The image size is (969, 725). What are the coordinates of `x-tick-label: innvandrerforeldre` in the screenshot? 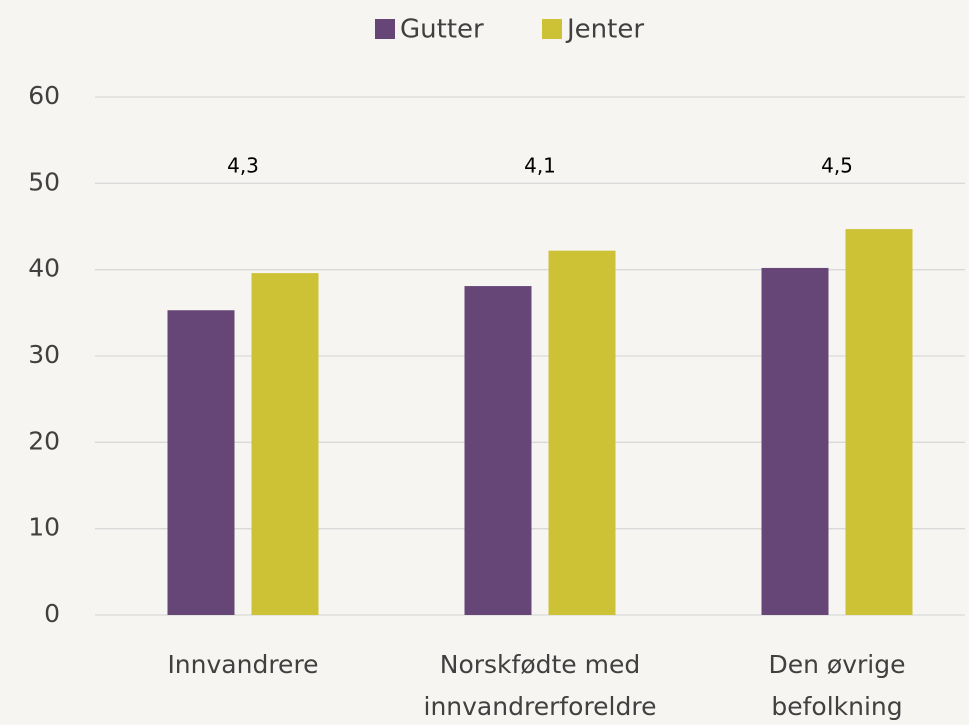 It's located at (540, 706).